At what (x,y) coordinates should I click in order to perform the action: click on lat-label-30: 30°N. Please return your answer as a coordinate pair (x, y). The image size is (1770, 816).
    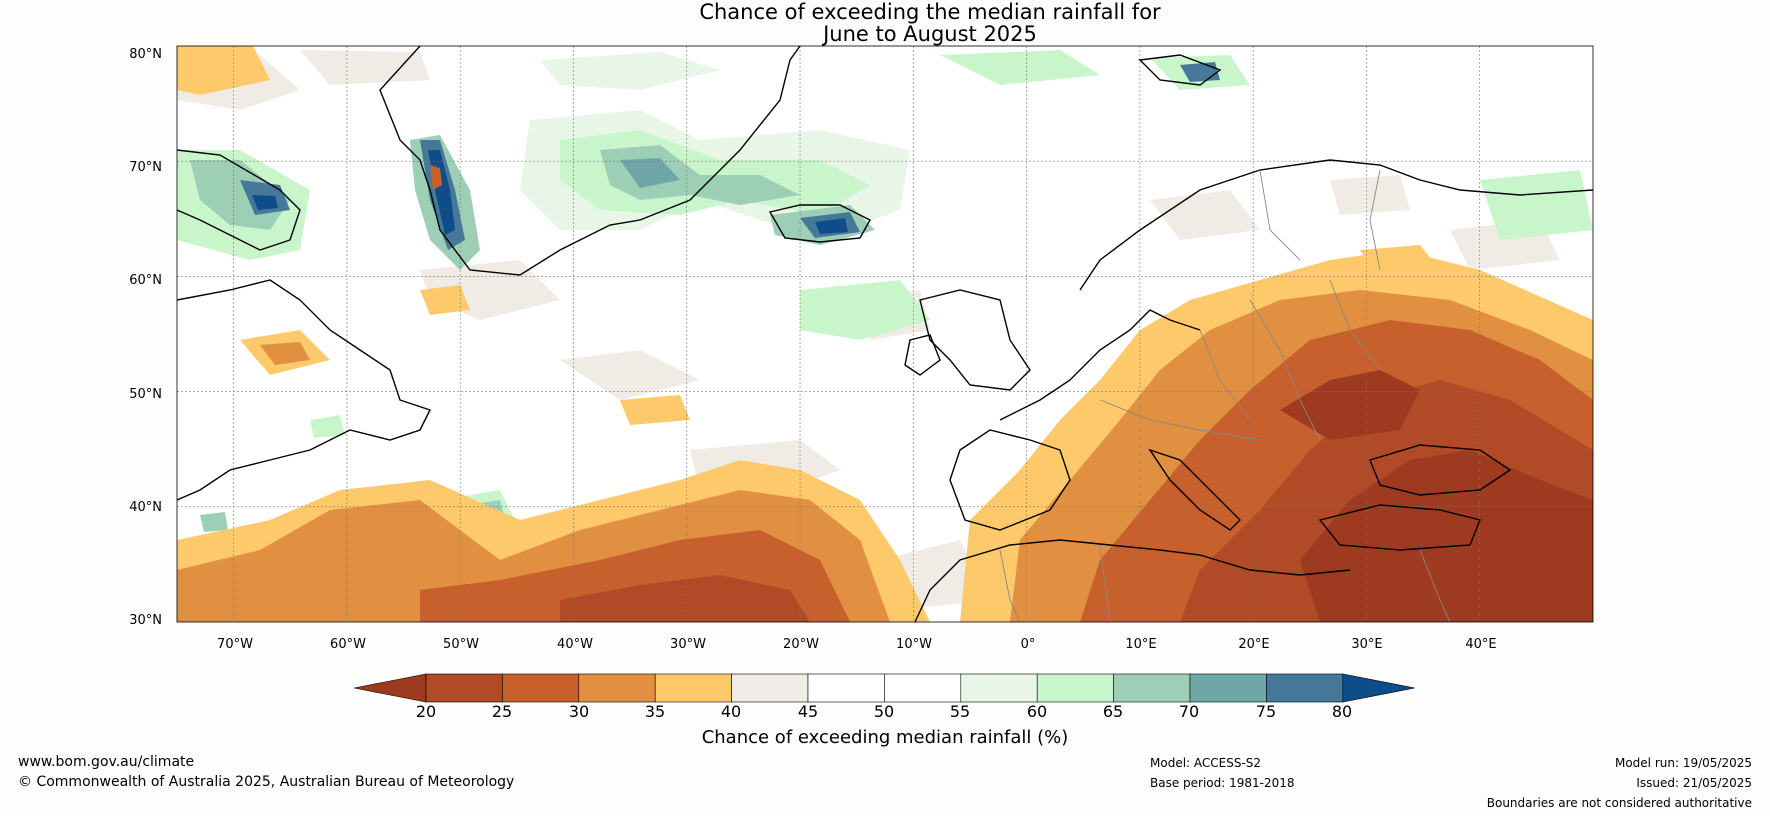
    Looking at the image, I should click on (145, 620).